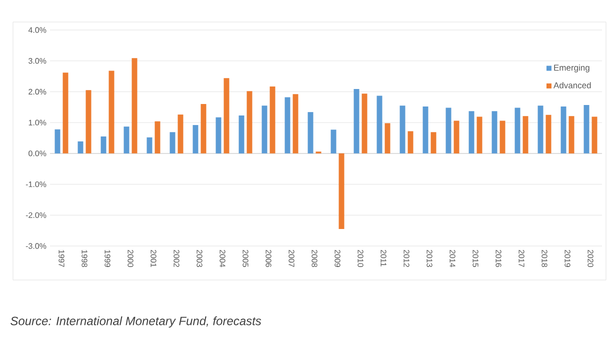 Image resolution: width=616 pixels, height=346 pixels. What do you see at coordinates (315, 258) in the screenshot?
I see `x-tick-label: 2008` at bounding box center [315, 258].